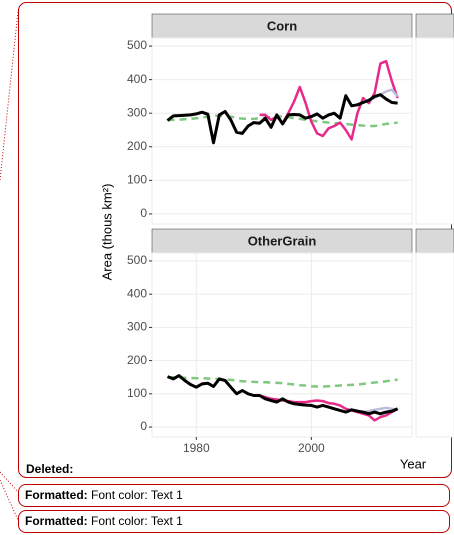 Image resolution: width=454 pixels, height=535 pixels. I want to click on strip-title: OtherGrain, so click(282, 240).